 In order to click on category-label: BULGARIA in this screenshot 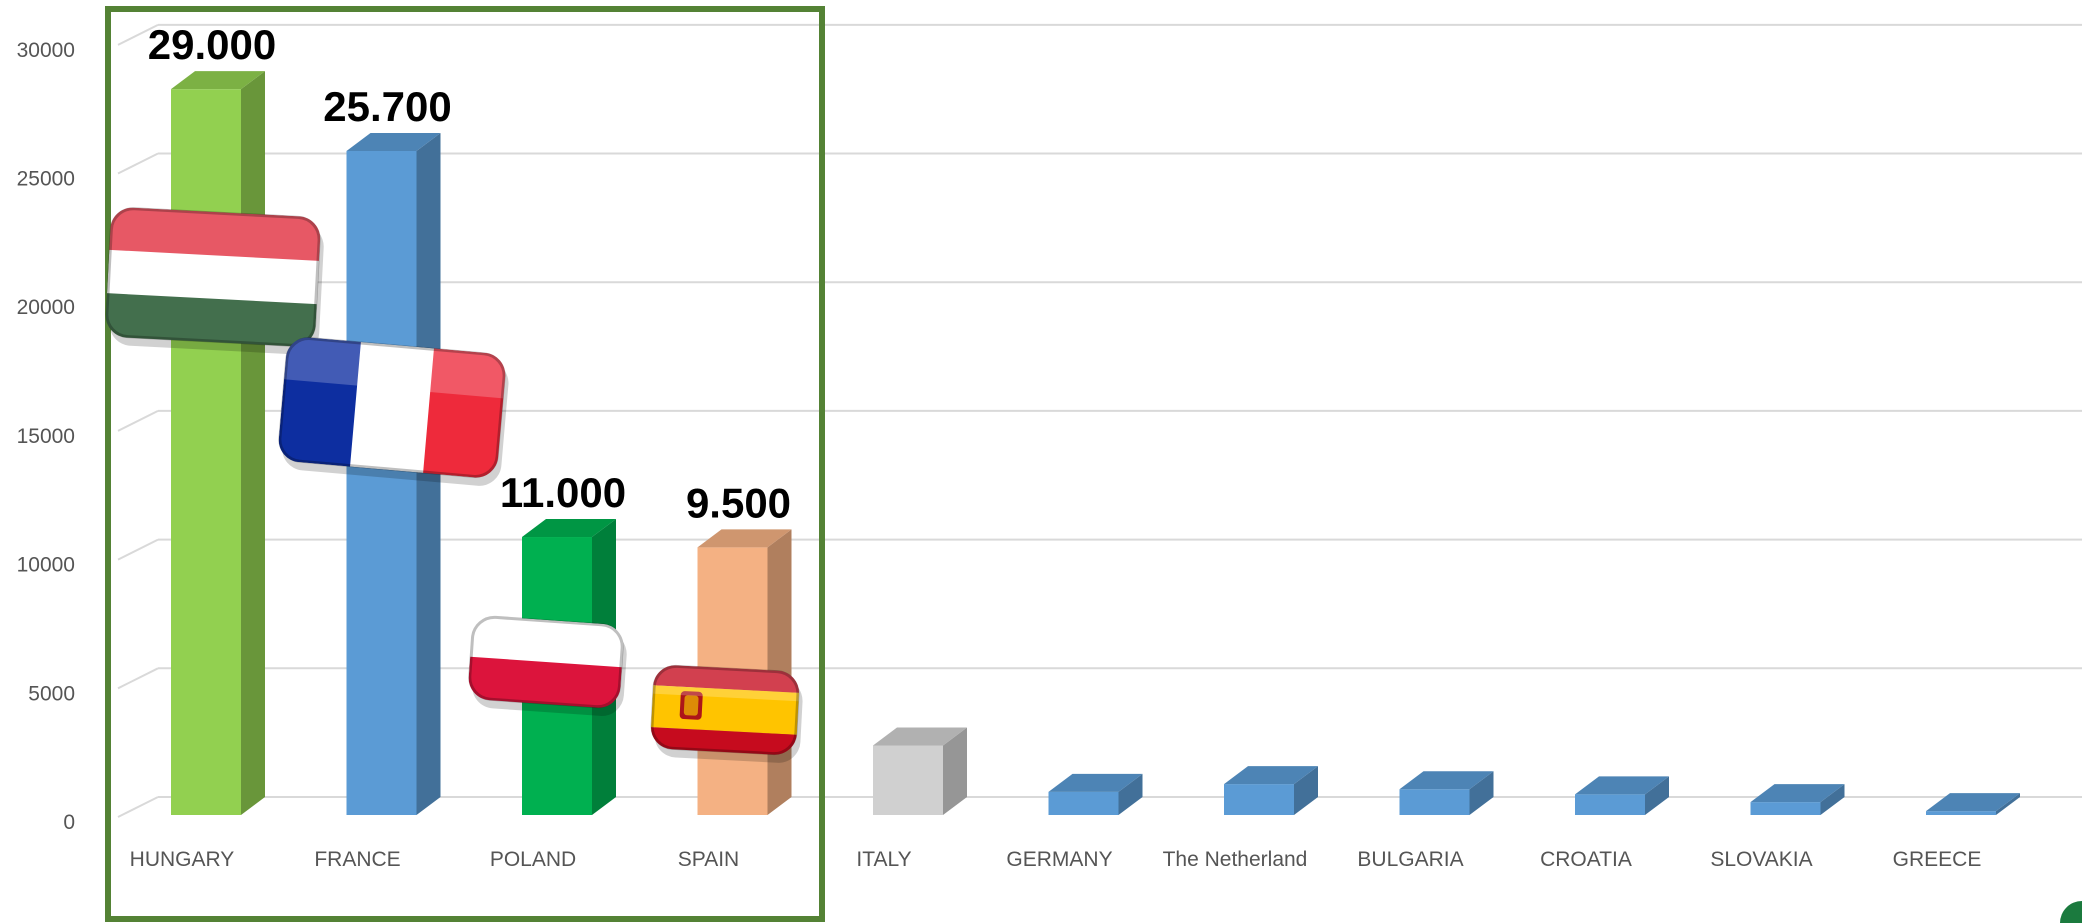, I will do `click(1410, 859)`.